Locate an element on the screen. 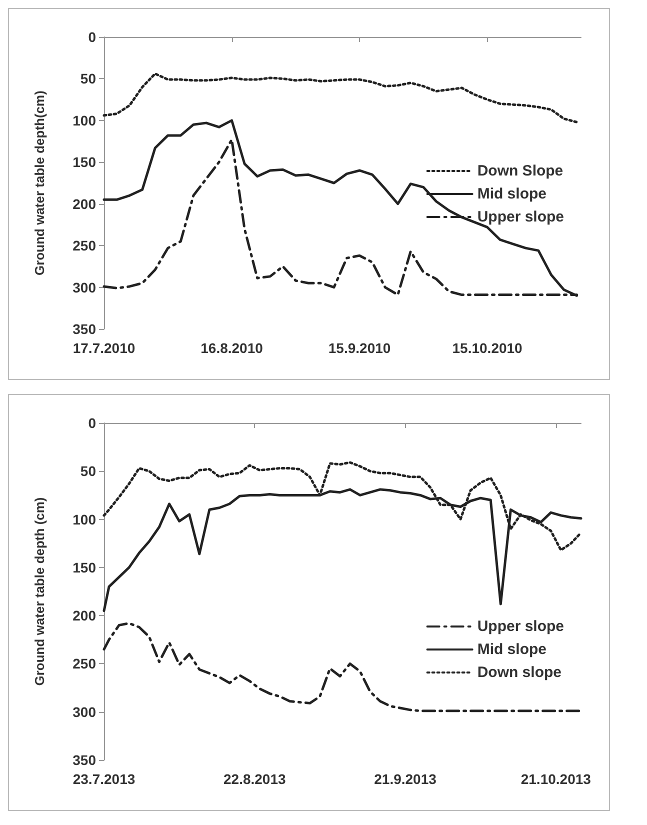 This screenshot has width=647, height=825. x-tick-label: 21.10.2013 is located at coordinates (556, 779).